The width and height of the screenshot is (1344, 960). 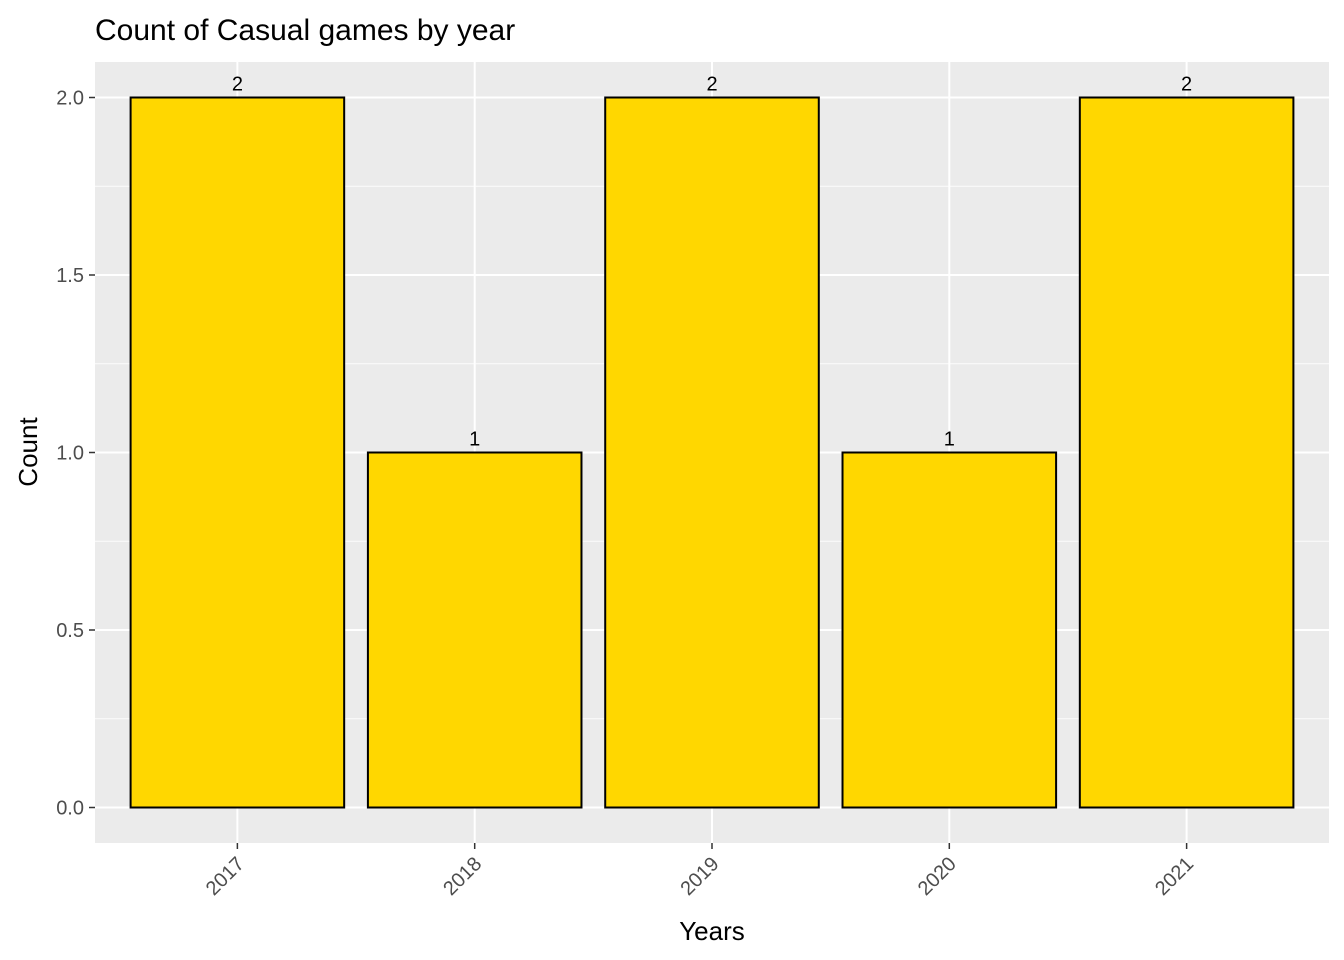 I want to click on data-label-2017: 2, so click(x=237, y=85).